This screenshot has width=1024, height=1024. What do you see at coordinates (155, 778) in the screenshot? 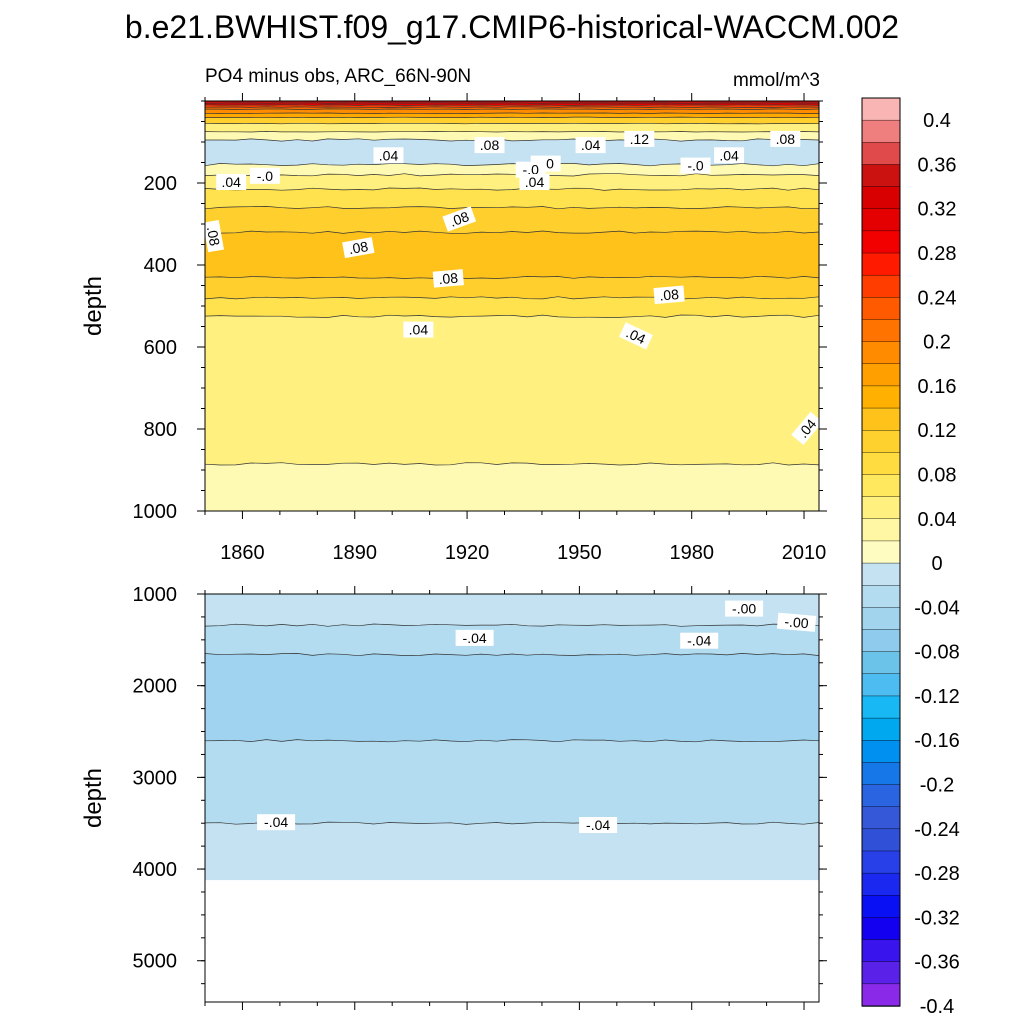
I see `y-tick-label: 3000` at bounding box center [155, 778].